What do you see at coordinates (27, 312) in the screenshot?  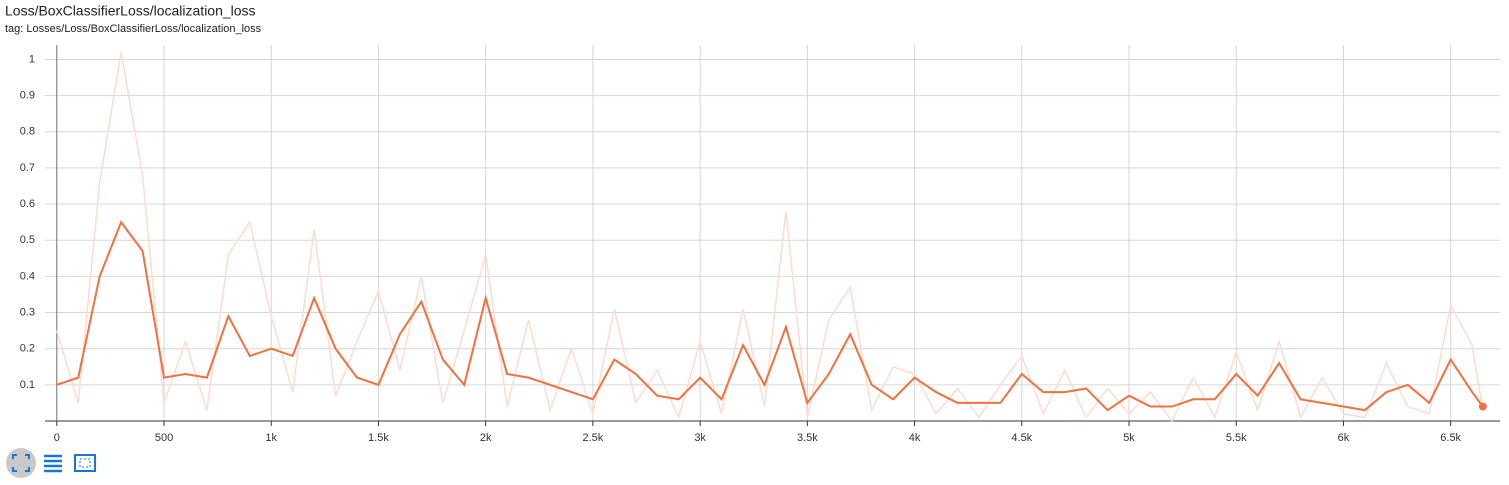 I see `y-tick-label: 0.3` at bounding box center [27, 312].